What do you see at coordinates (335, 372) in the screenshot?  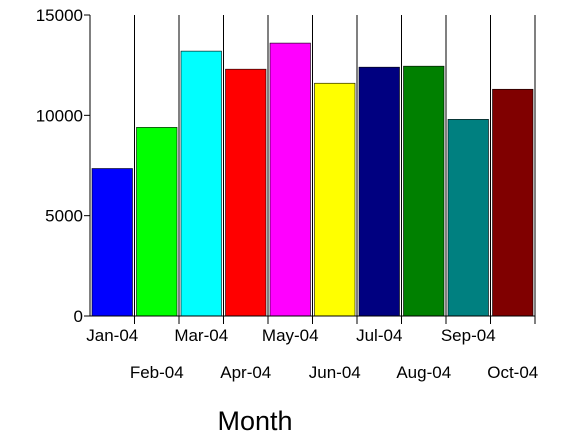 I see `x-tick-label: Jun-04` at bounding box center [335, 372].